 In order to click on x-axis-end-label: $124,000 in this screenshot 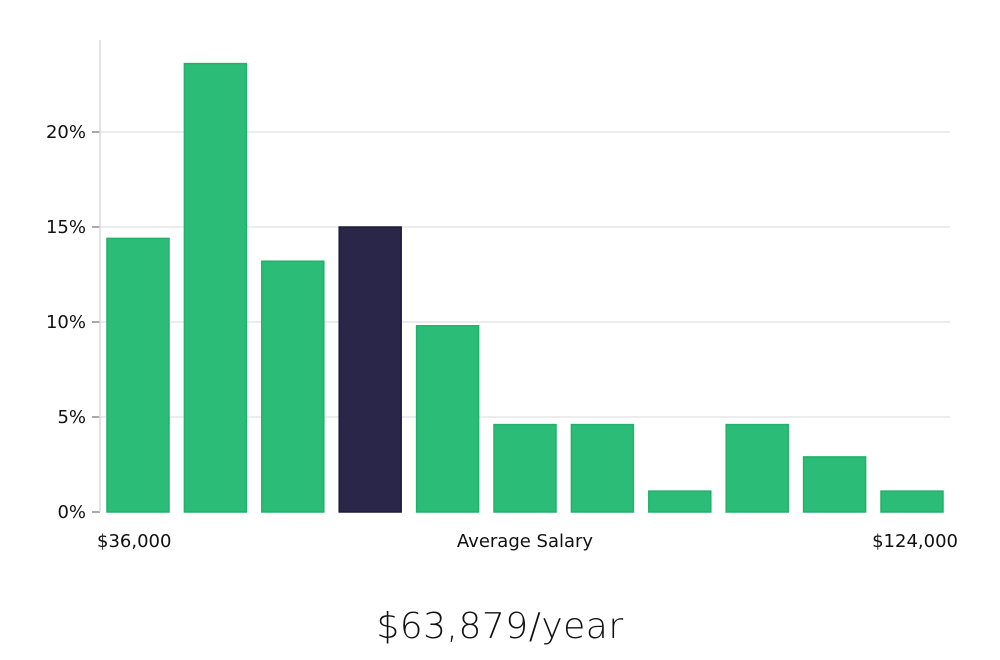, I will do `click(915, 541)`.